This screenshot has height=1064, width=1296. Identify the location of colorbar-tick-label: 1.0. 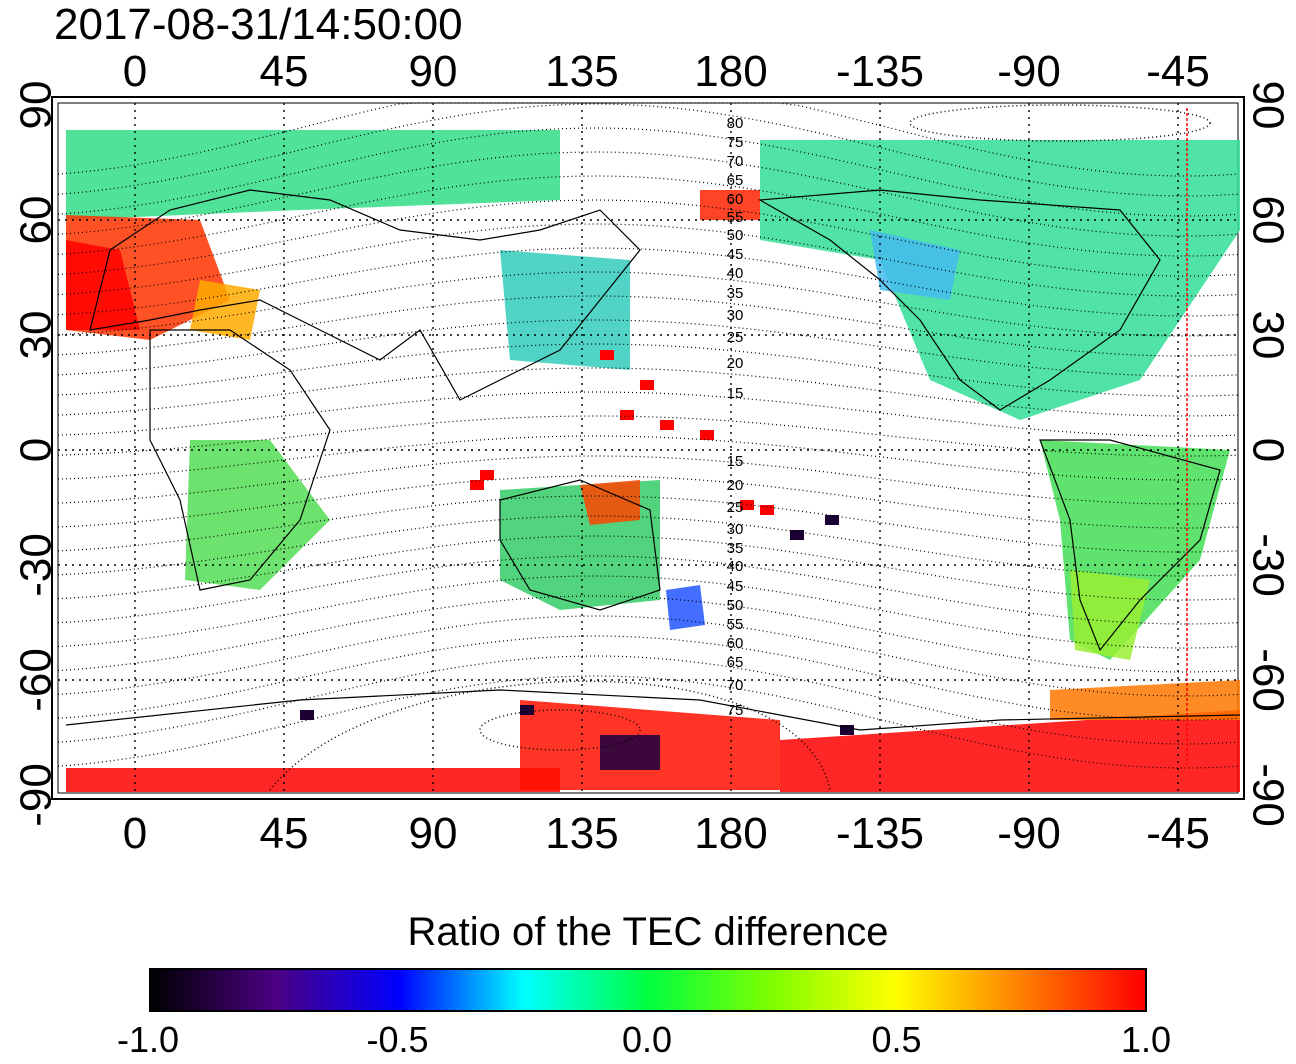
(1146, 1039).